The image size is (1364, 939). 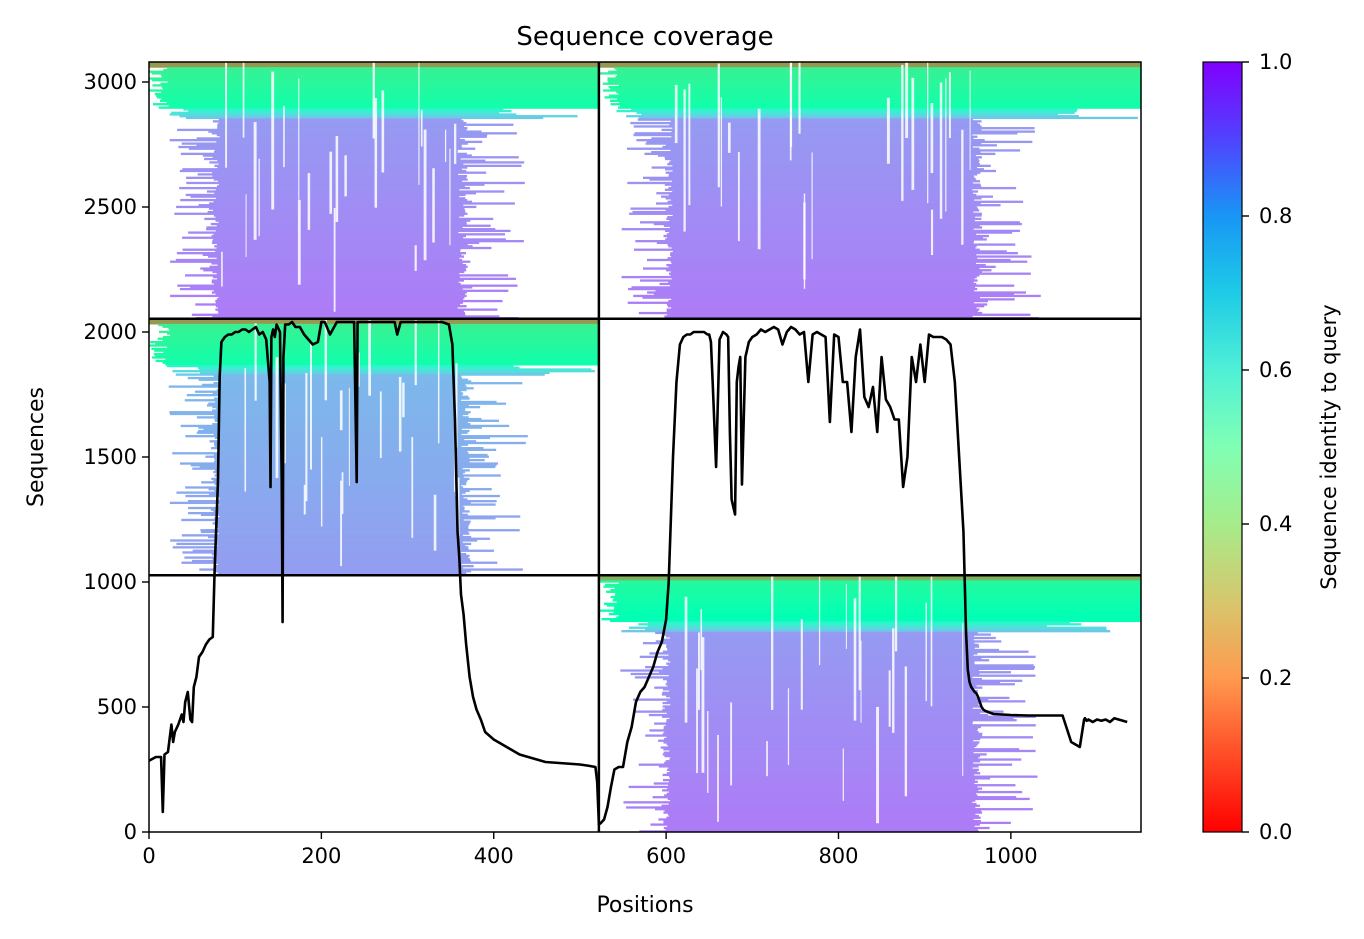 I want to click on x-axis-label: Positions, so click(x=644, y=905).